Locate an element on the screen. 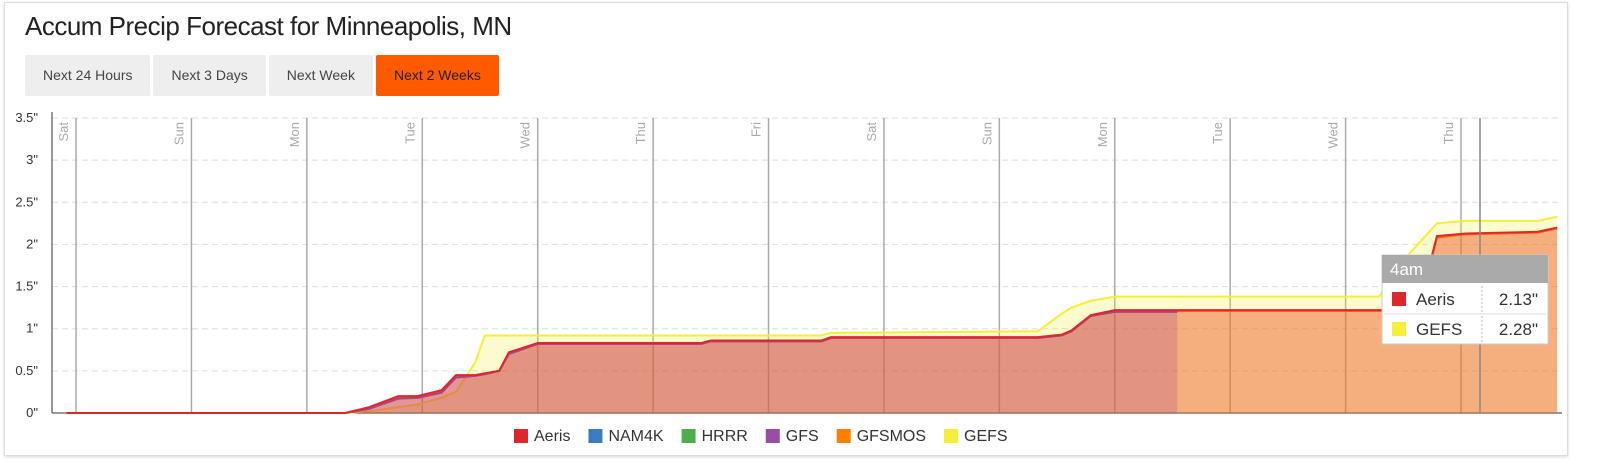  tooltip-row: Aeris 2.13" is located at coordinates (1465, 299).